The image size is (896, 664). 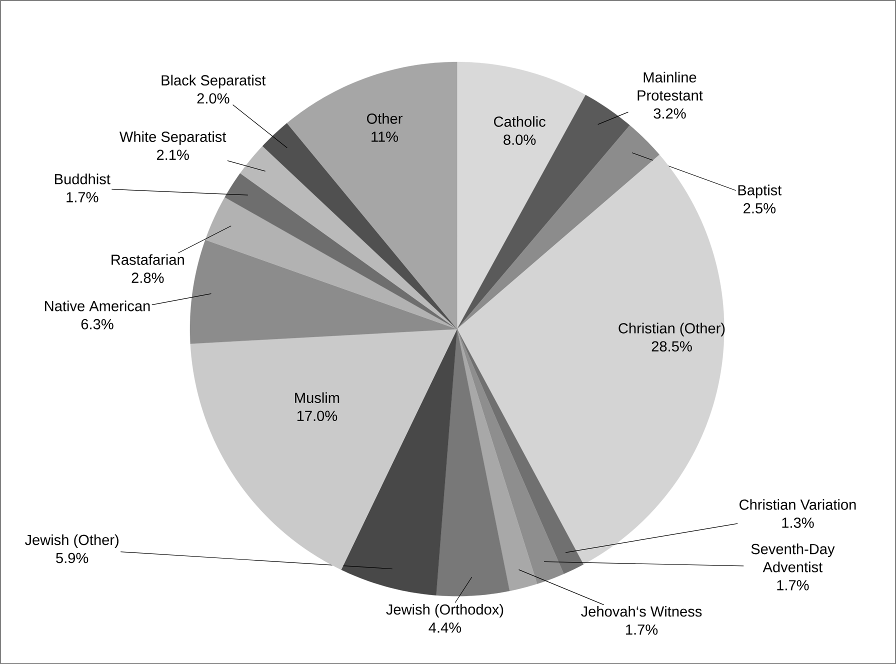 I want to click on slice-label: Muslim, so click(x=317, y=397).